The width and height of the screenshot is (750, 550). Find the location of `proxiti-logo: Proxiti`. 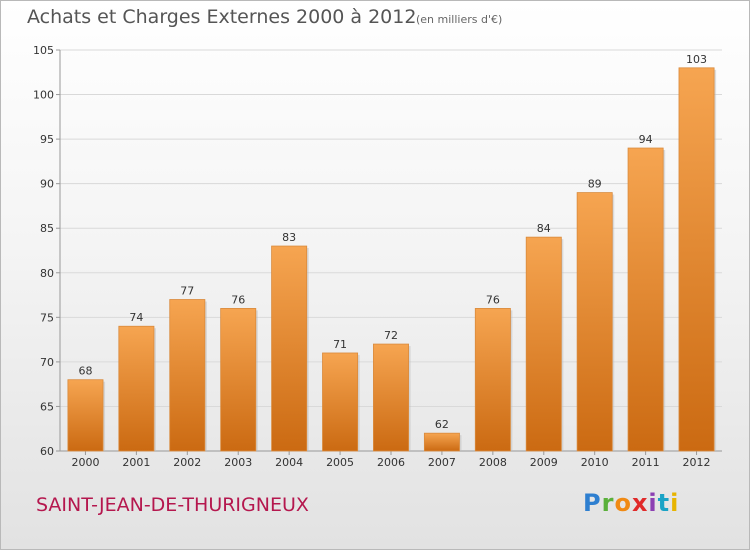

proxiti-logo: Proxiti is located at coordinates (631, 503).